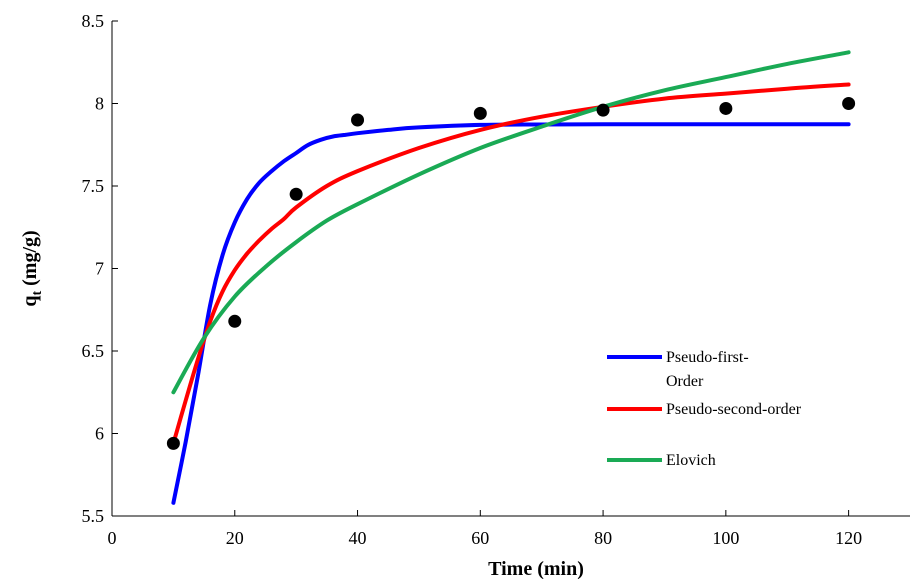 The height and width of the screenshot is (579, 923). I want to click on legend-label-0: Pseudo-first-, so click(707, 357).